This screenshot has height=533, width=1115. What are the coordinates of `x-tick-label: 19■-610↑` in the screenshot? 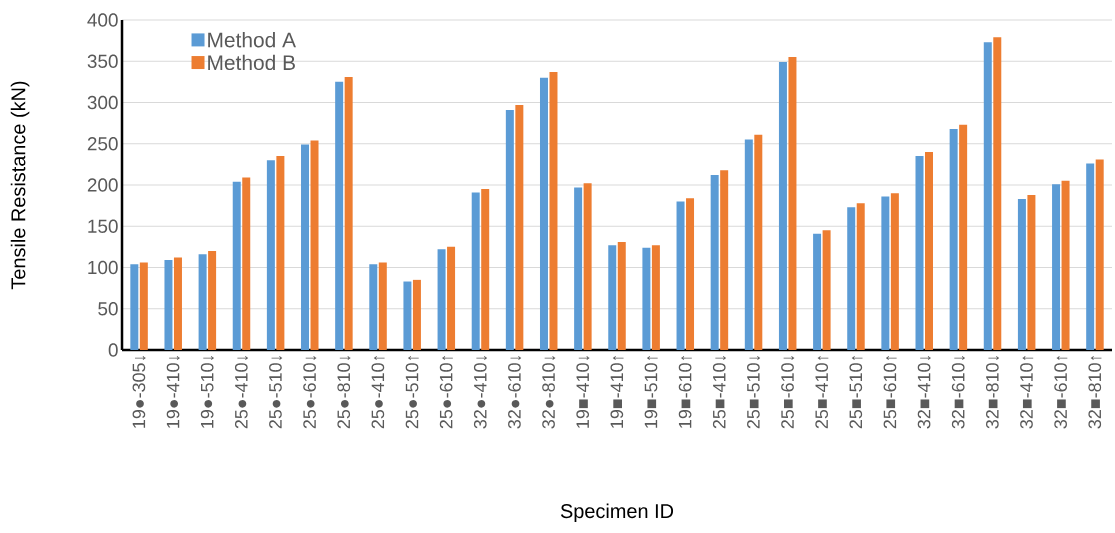 It's located at (685, 391).